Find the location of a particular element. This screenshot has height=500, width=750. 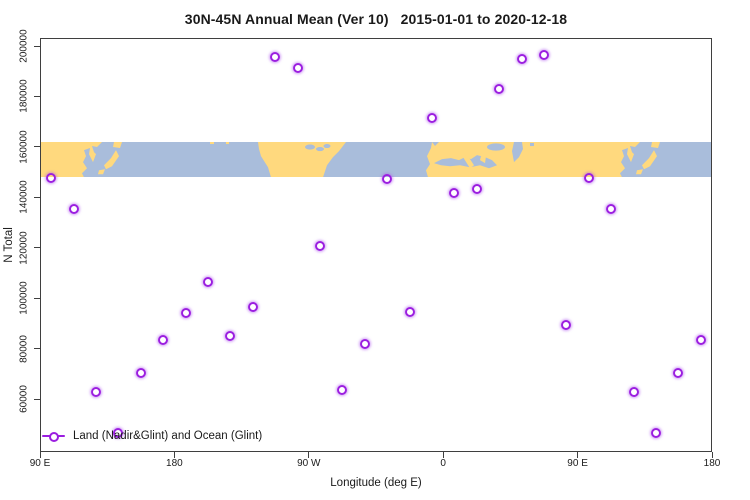

landmass-north-america is located at coordinates (302, 159).